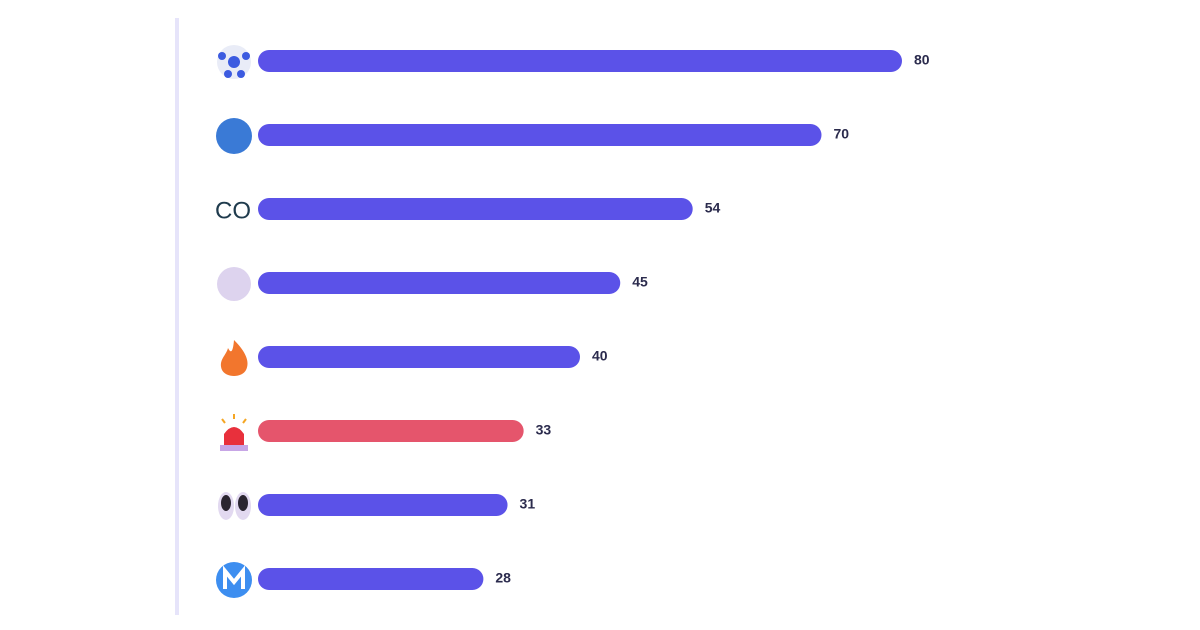  Describe the element at coordinates (503, 578) in the screenshot. I see `value-label: 28` at that location.